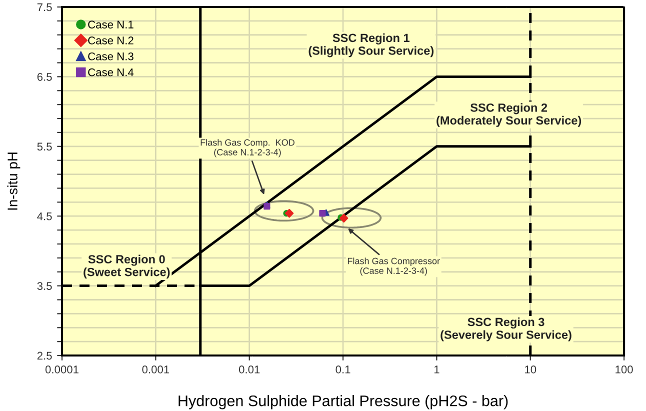  Describe the element at coordinates (111, 56) in the screenshot. I see `legend-label: Case N.3` at that location.